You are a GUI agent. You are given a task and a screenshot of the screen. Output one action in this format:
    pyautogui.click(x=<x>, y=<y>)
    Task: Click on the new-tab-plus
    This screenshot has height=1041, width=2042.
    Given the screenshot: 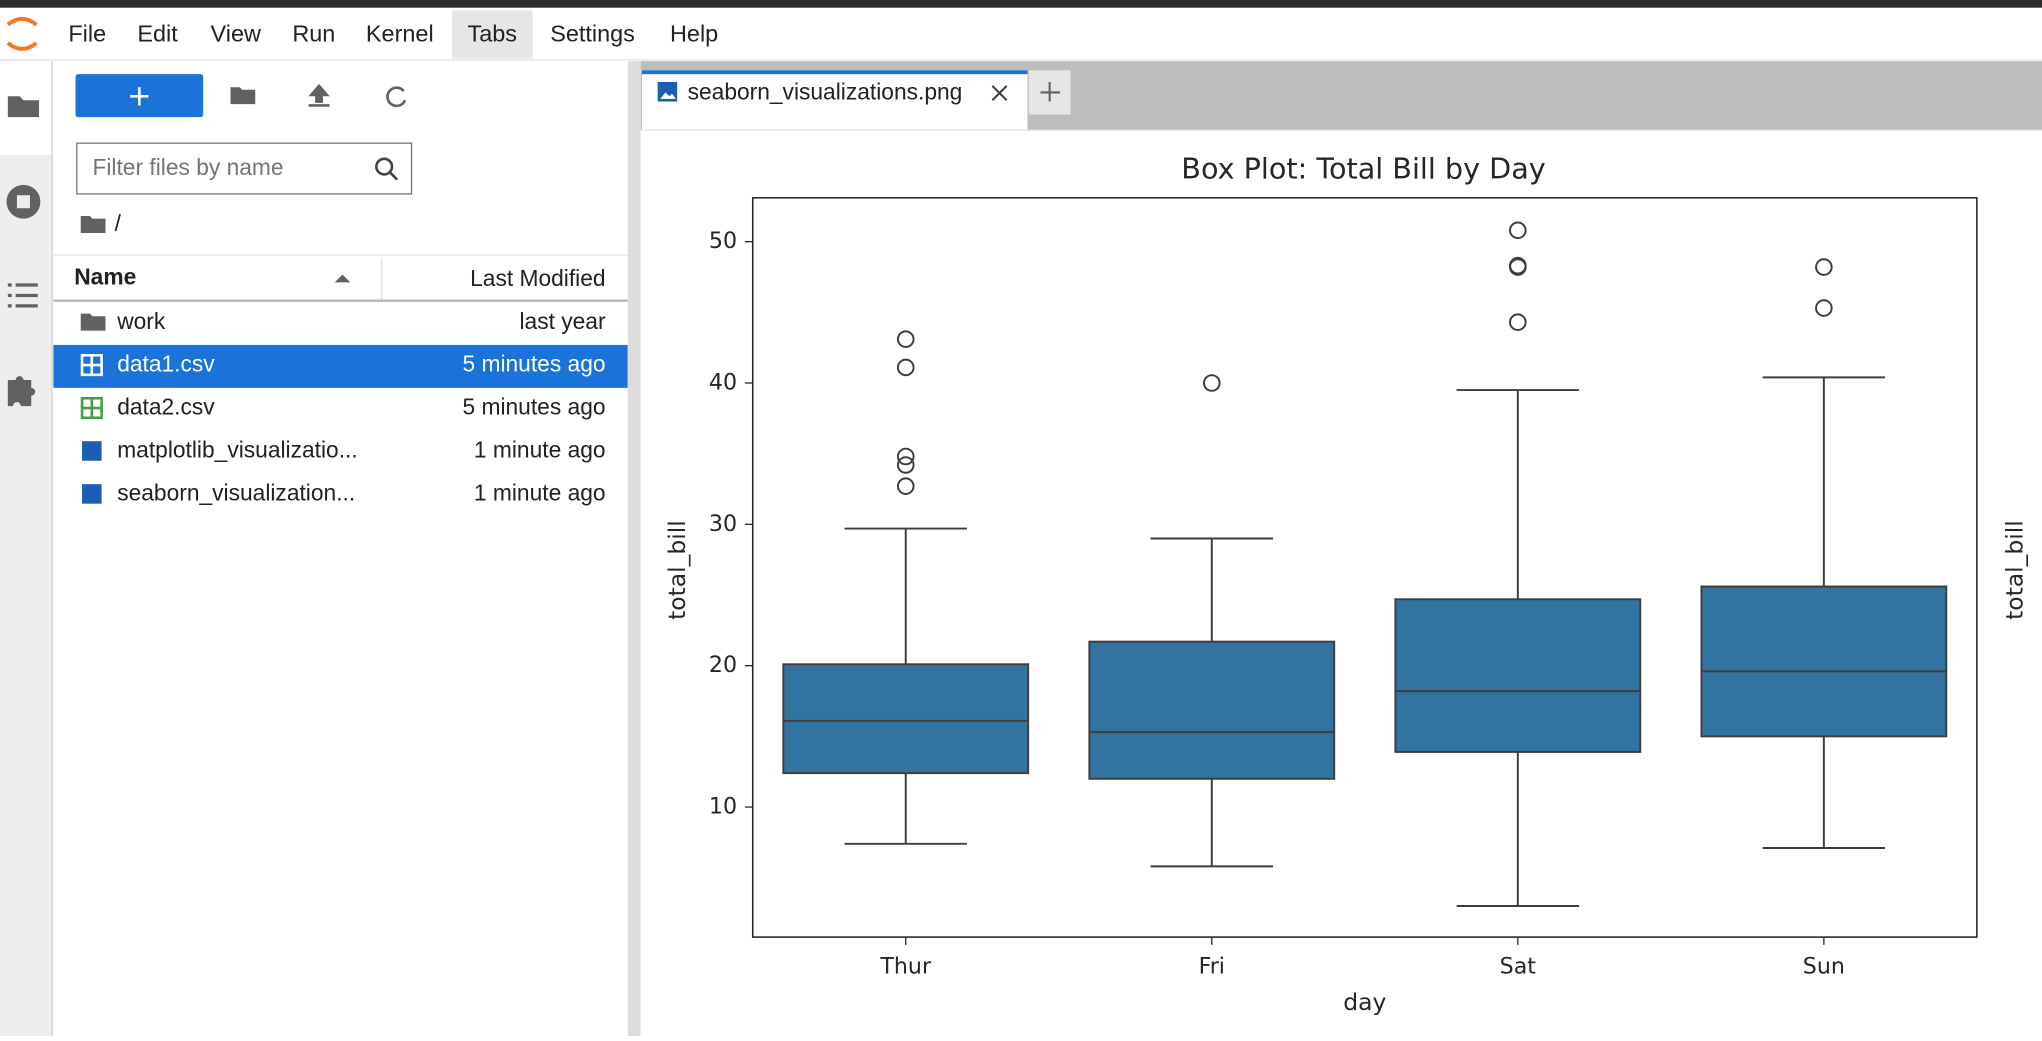 What is the action you would take?
    pyautogui.click(x=1050, y=91)
    